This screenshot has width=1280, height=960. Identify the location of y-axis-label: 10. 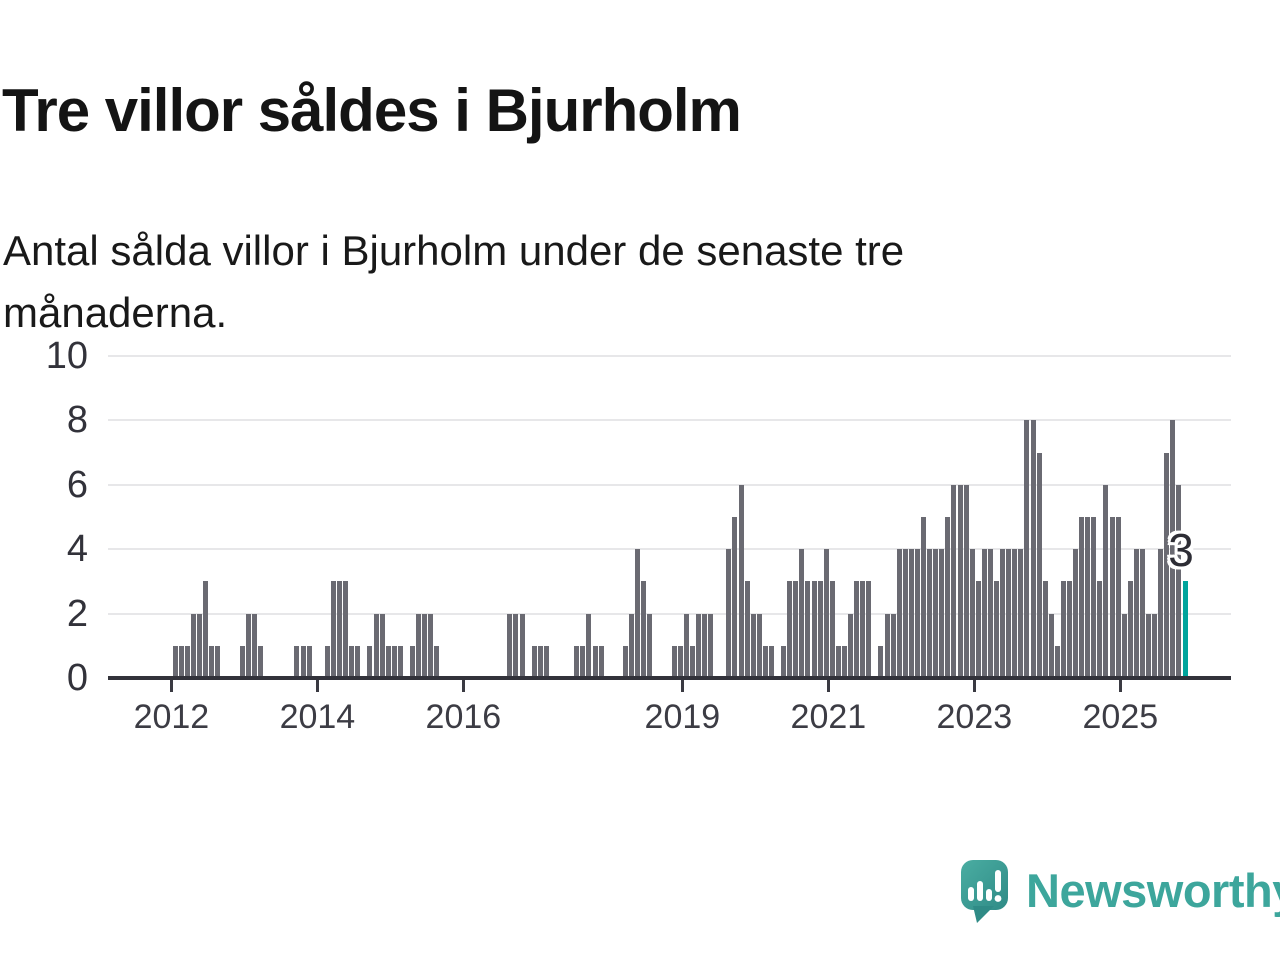
(66, 356).